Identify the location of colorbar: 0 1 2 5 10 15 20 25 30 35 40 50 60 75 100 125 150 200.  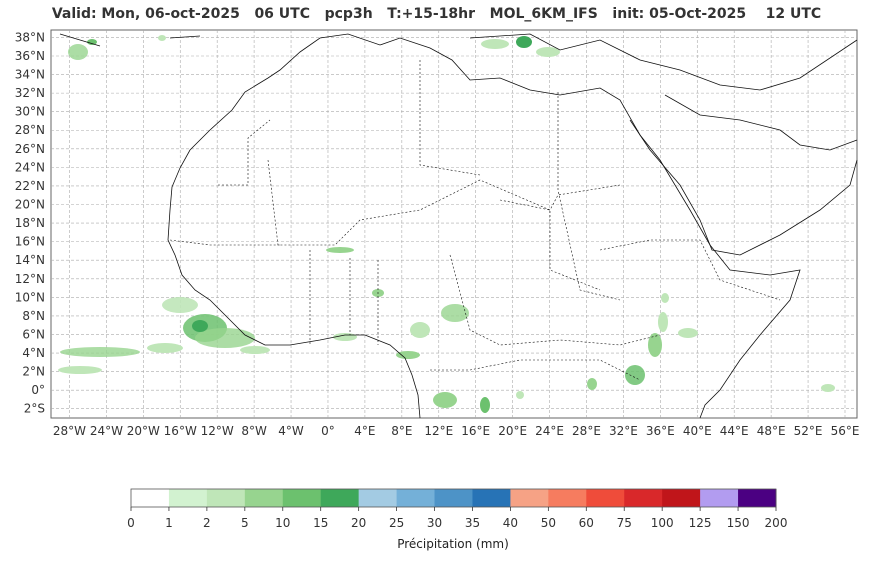
(457, 509).